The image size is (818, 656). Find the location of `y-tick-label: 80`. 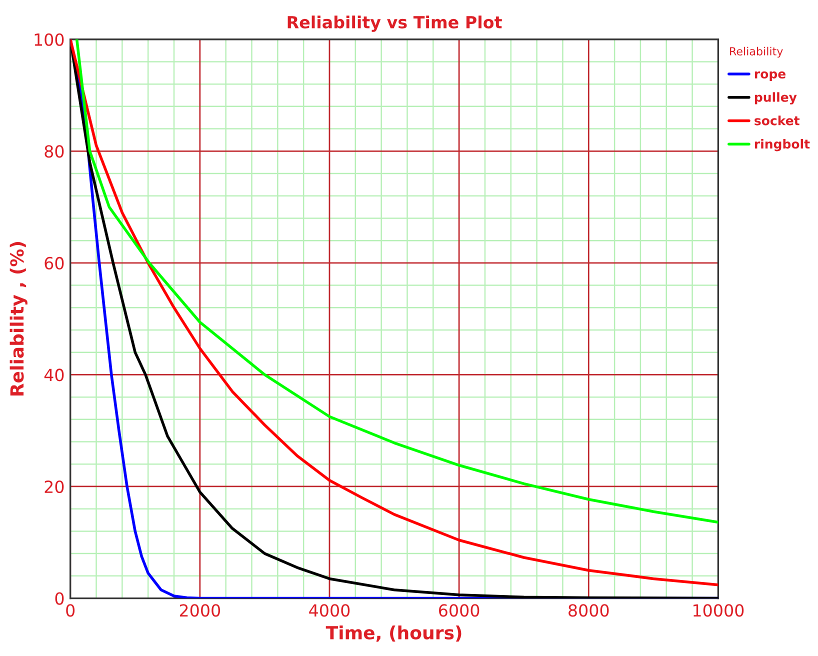

y-tick-label: 80 is located at coordinates (54, 151).